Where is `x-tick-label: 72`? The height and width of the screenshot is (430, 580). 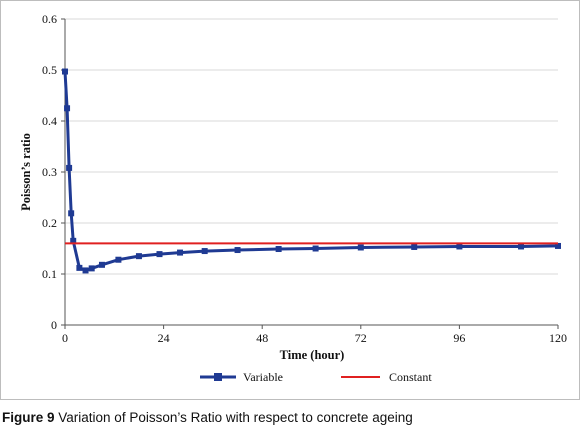
x-tick-label: 72 is located at coordinates (361, 338).